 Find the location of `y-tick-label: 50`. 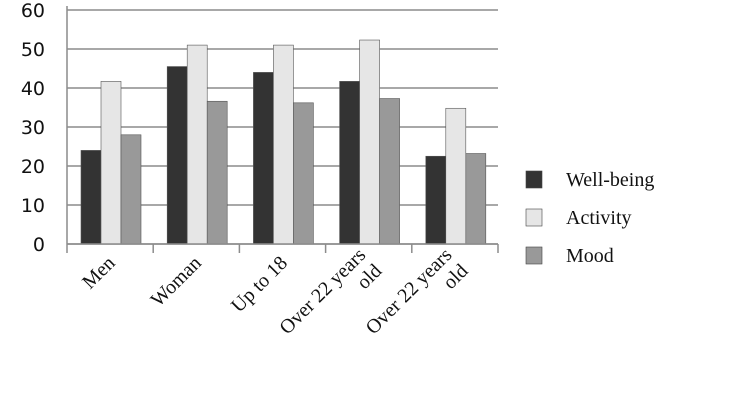

y-tick-label: 50 is located at coordinates (33, 50).